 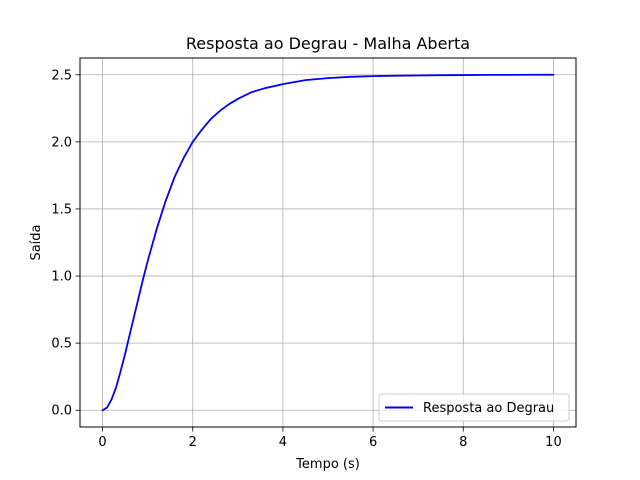 What do you see at coordinates (373, 442) in the screenshot?
I see `x-tick-label: 6` at bounding box center [373, 442].